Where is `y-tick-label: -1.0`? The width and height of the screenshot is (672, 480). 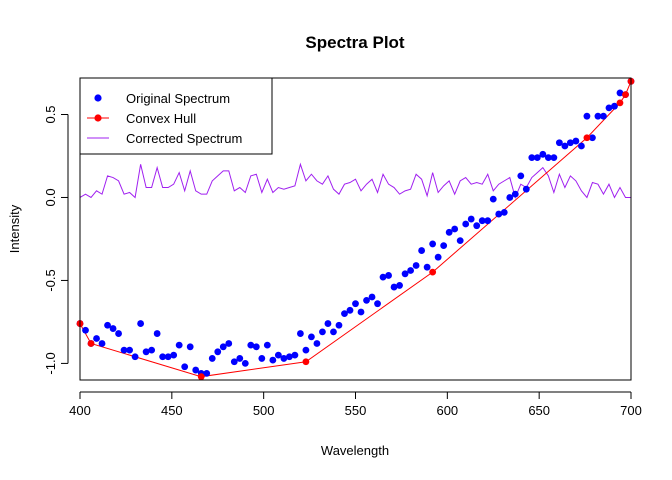 y-tick-label: -1.0 is located at coordinates (50, 363).